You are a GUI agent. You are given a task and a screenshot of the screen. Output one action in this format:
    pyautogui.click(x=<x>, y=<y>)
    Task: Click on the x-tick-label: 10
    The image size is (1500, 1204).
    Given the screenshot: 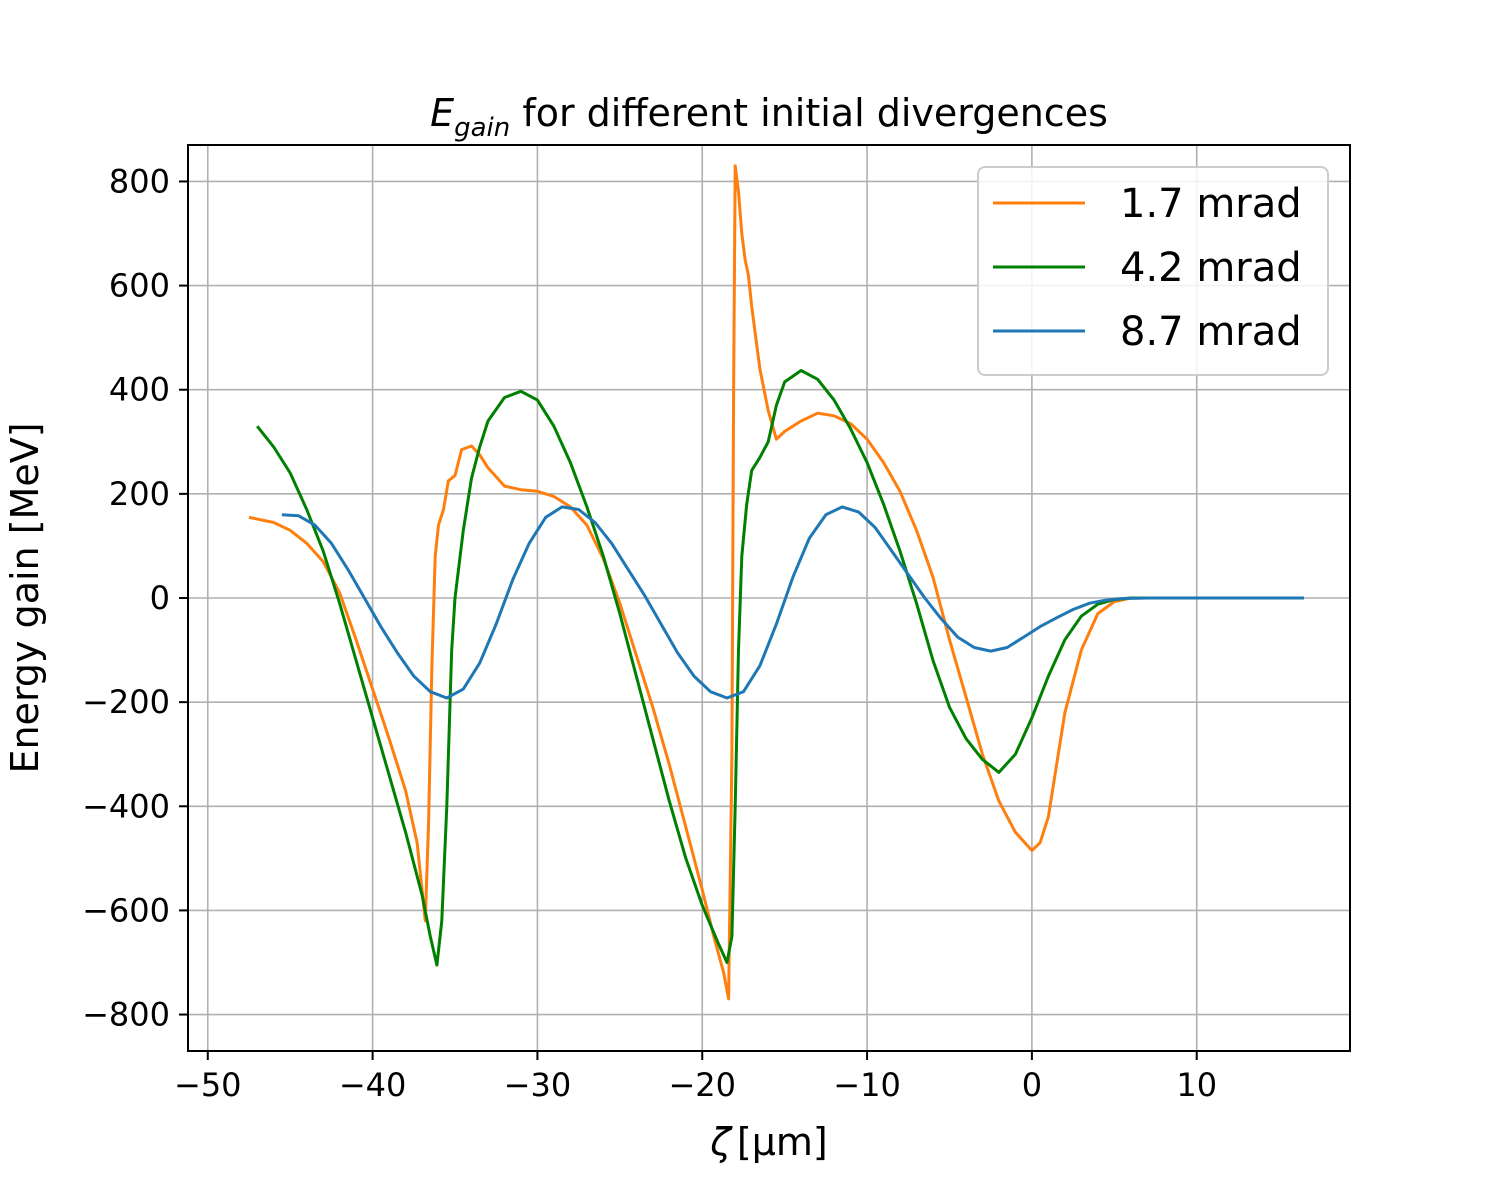 What is the action you would take?
    pyautogui.click(x=1196, y=1085)
    